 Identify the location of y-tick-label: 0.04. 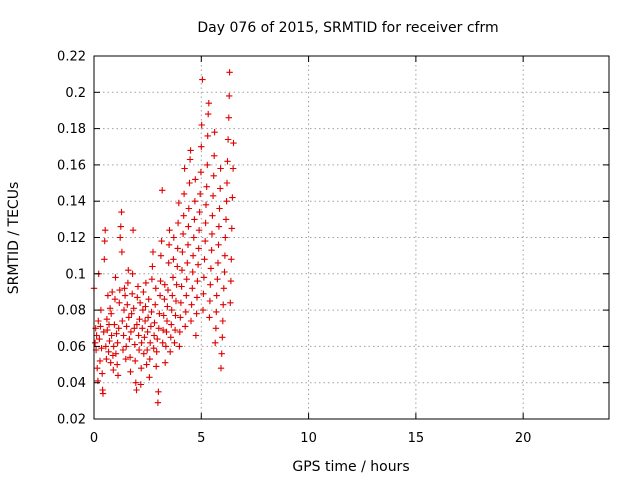
(71, 383).